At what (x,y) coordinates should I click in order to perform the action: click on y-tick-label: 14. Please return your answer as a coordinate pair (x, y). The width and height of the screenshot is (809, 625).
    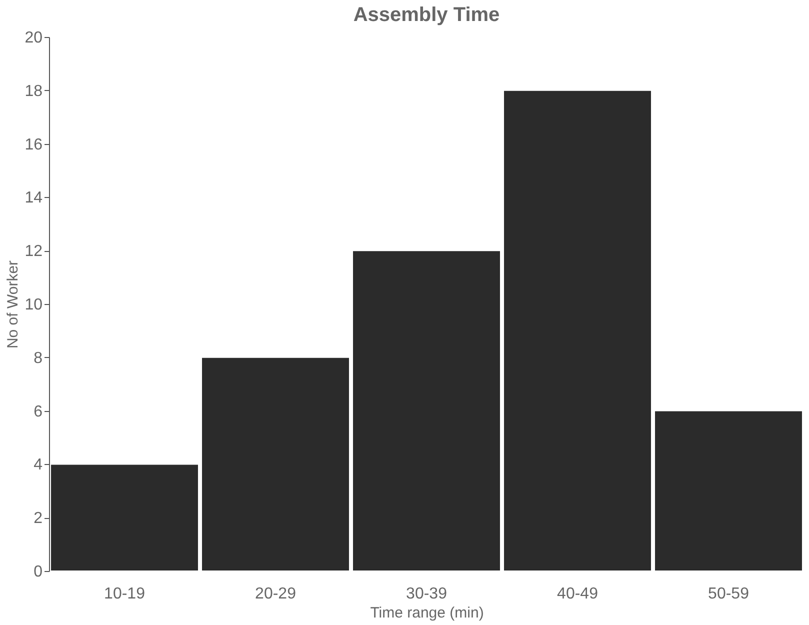
    Looking at the image, I should click on (33, 198).